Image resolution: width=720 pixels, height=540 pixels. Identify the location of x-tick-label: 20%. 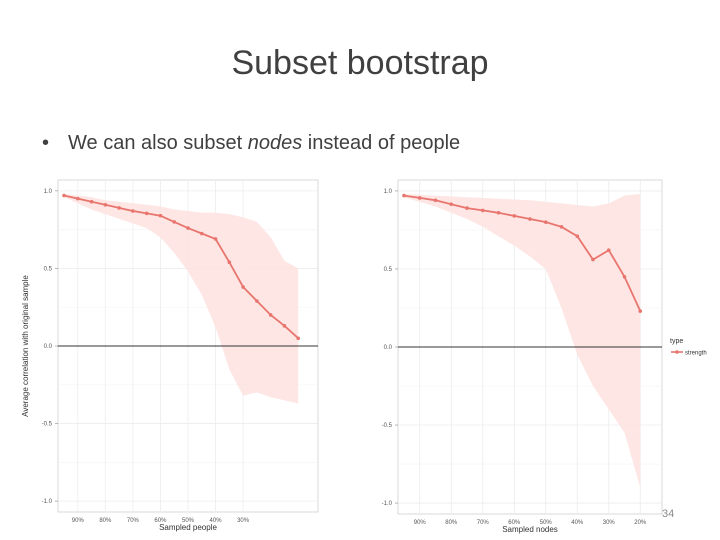
(640, 523).